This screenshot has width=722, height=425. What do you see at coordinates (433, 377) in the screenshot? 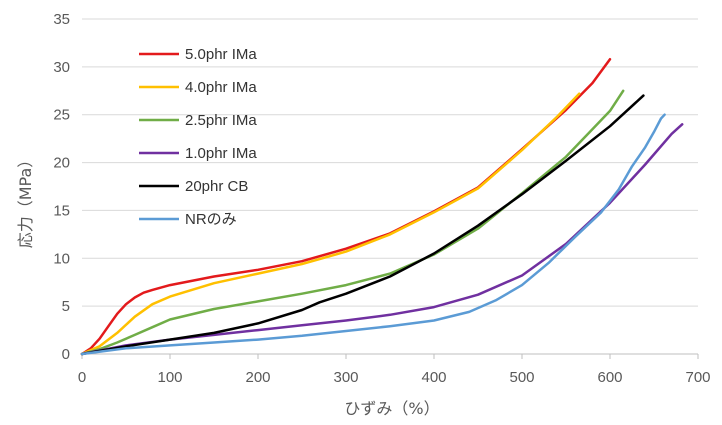
I see `x-tick-label: 400` at bounding box center [433, 377].